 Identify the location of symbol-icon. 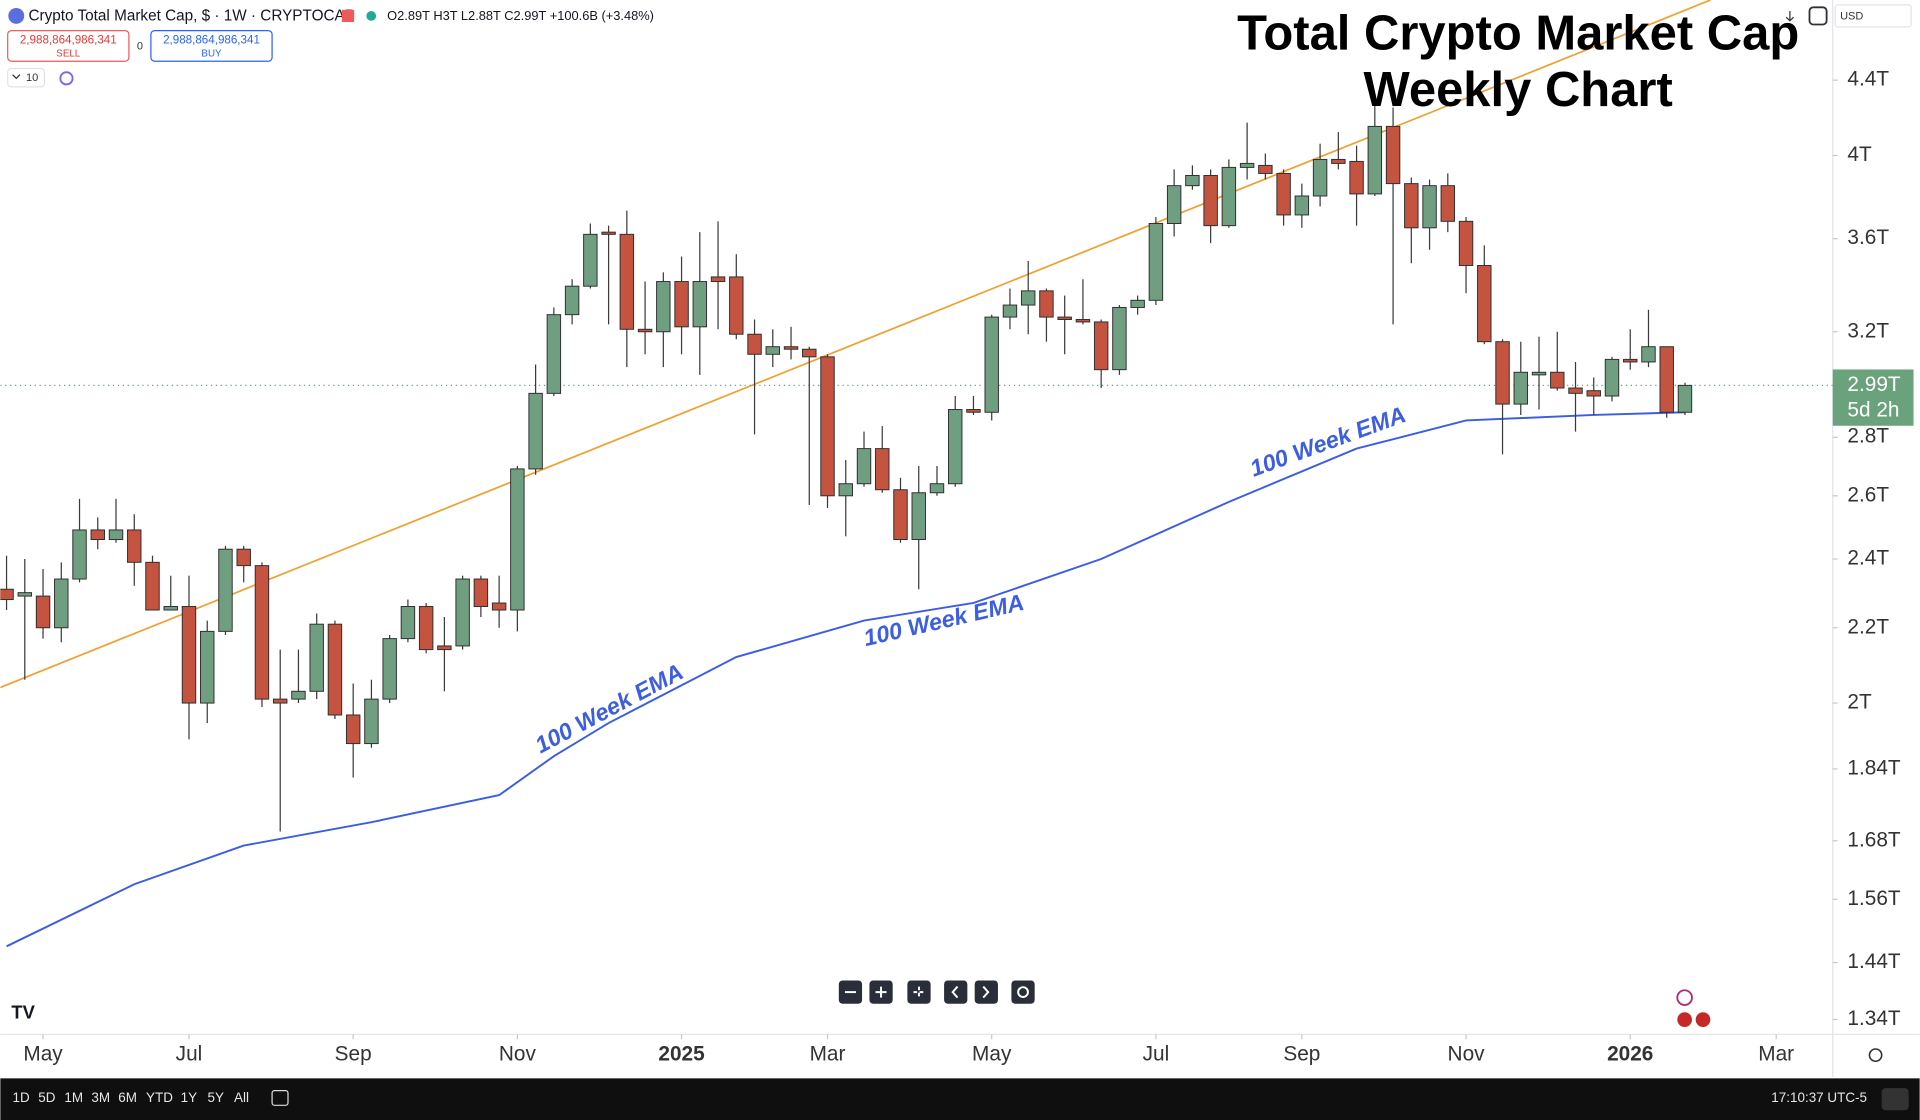
(16, 15).